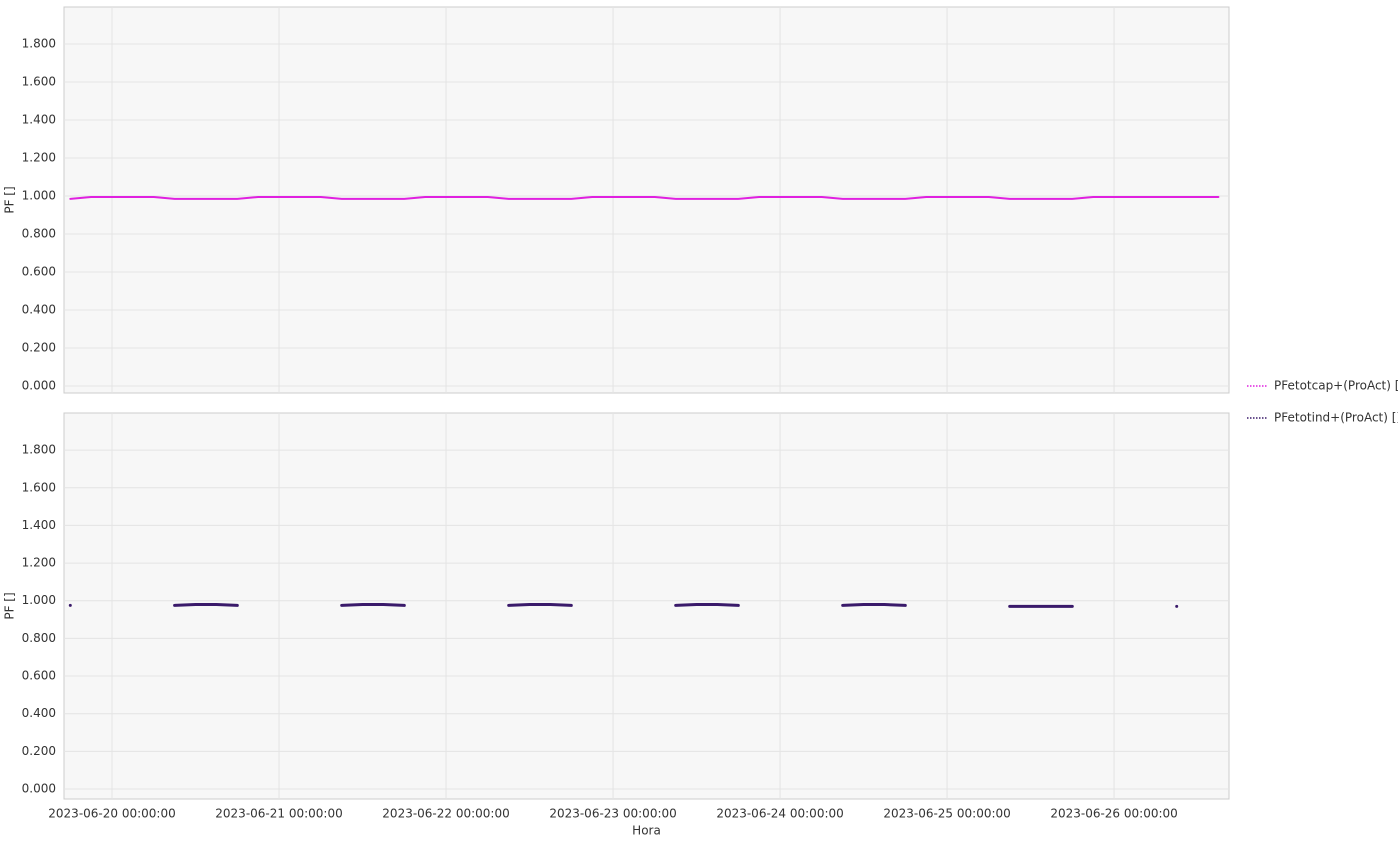 This screenshot has width=1398, height=845. Describe the element at coordinates (1336, 386) in the screenshot. I see `legend-label: PFetotcap+(ProAct) []` at that location.